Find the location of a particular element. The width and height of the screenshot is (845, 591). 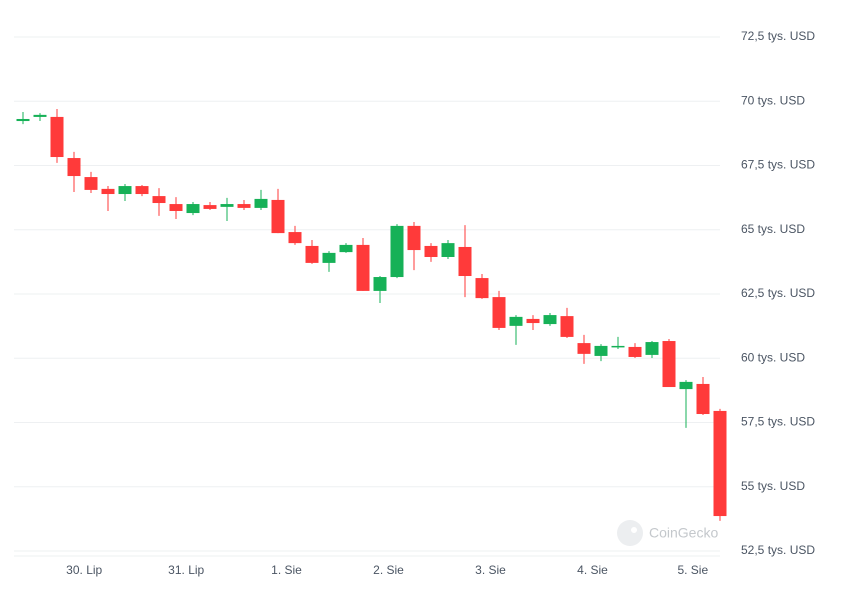

x-tick-label: 4. Sie is located at coordinates (592, 570).